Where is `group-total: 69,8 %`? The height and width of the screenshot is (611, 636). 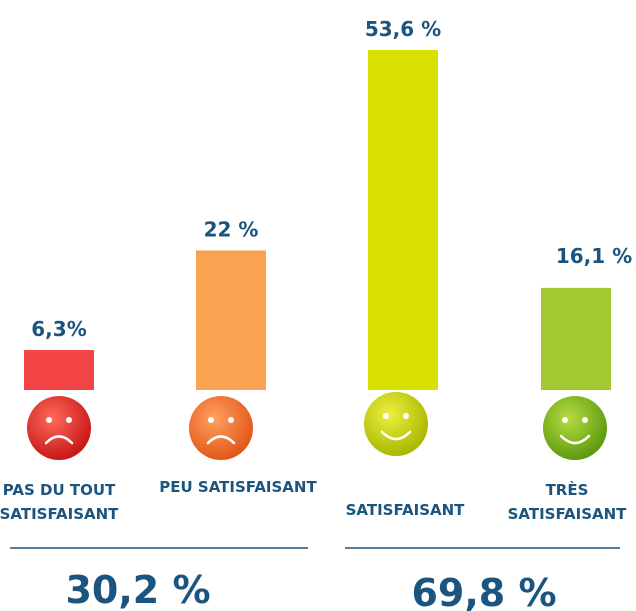 group-total: 69,8 % is located at coordinates (483, 591).